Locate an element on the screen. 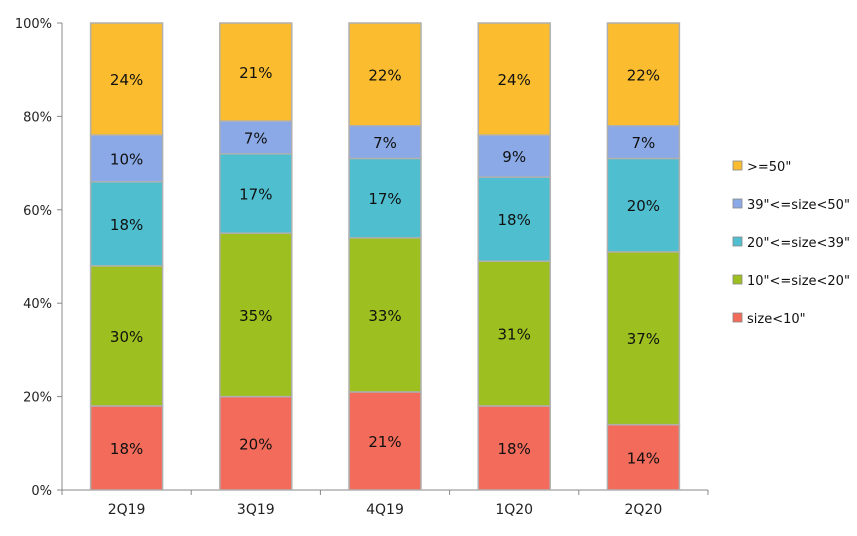  y-tick-label: 100% is located at coordinates (33, 24).